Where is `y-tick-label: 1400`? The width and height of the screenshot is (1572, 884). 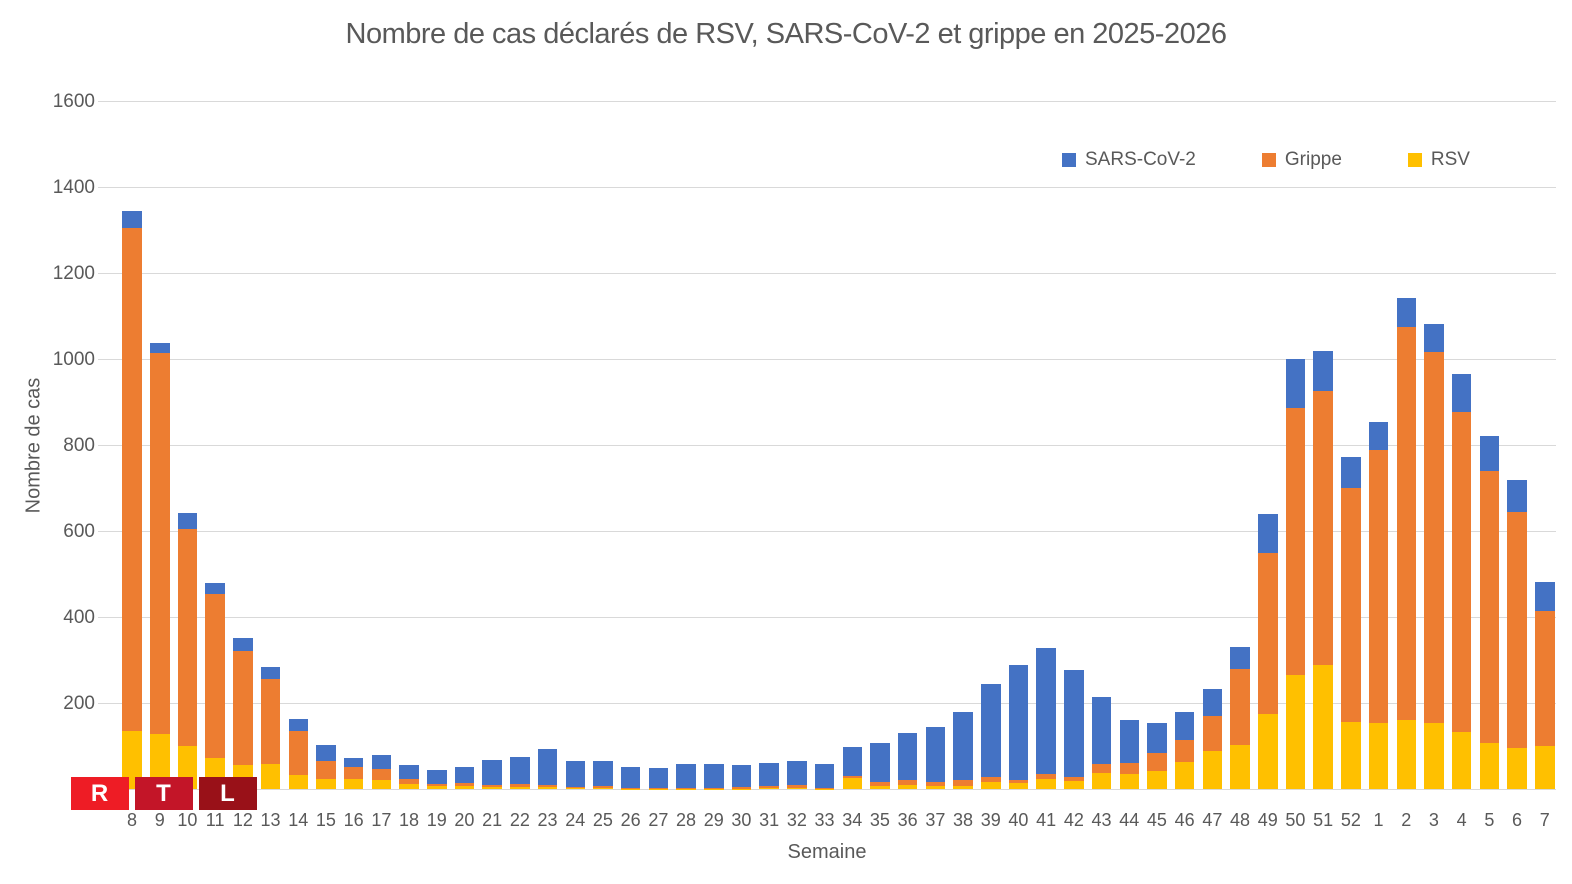
y-tick-label: 1400 is located at coordinates (73, 187).